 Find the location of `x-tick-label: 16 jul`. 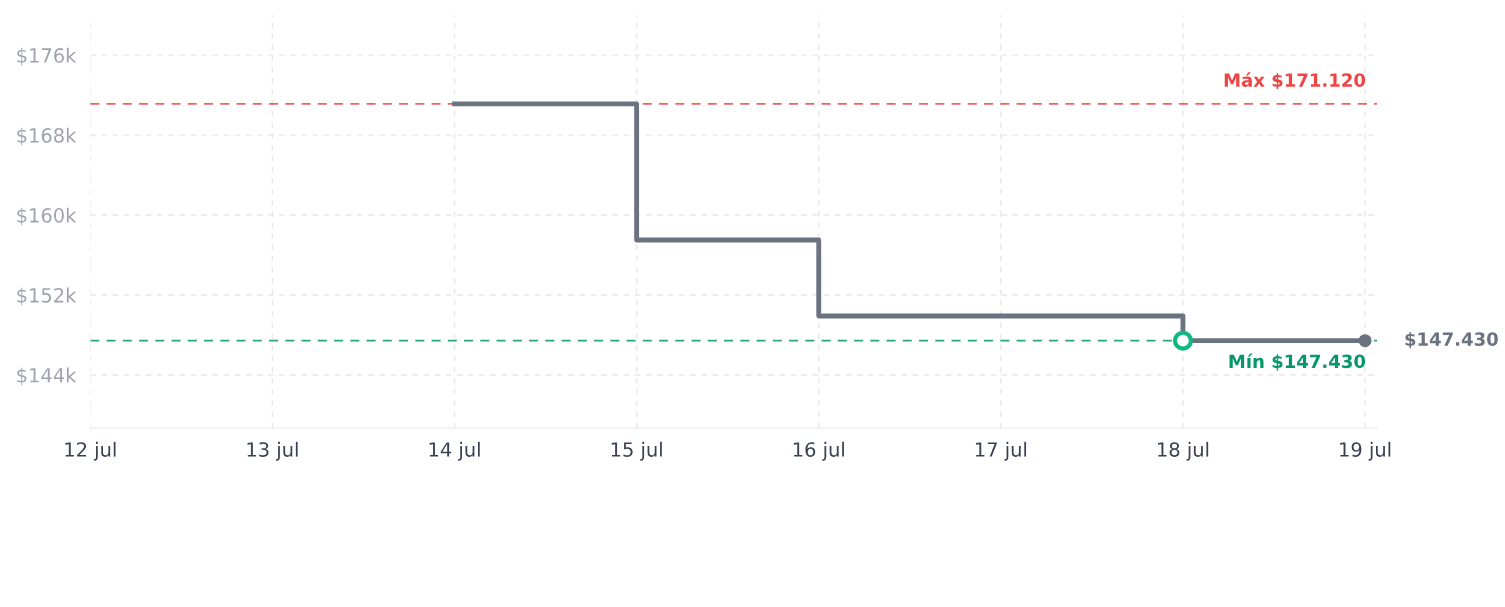

x-tick-label: 16 jul is located at coordinates (818, 451).